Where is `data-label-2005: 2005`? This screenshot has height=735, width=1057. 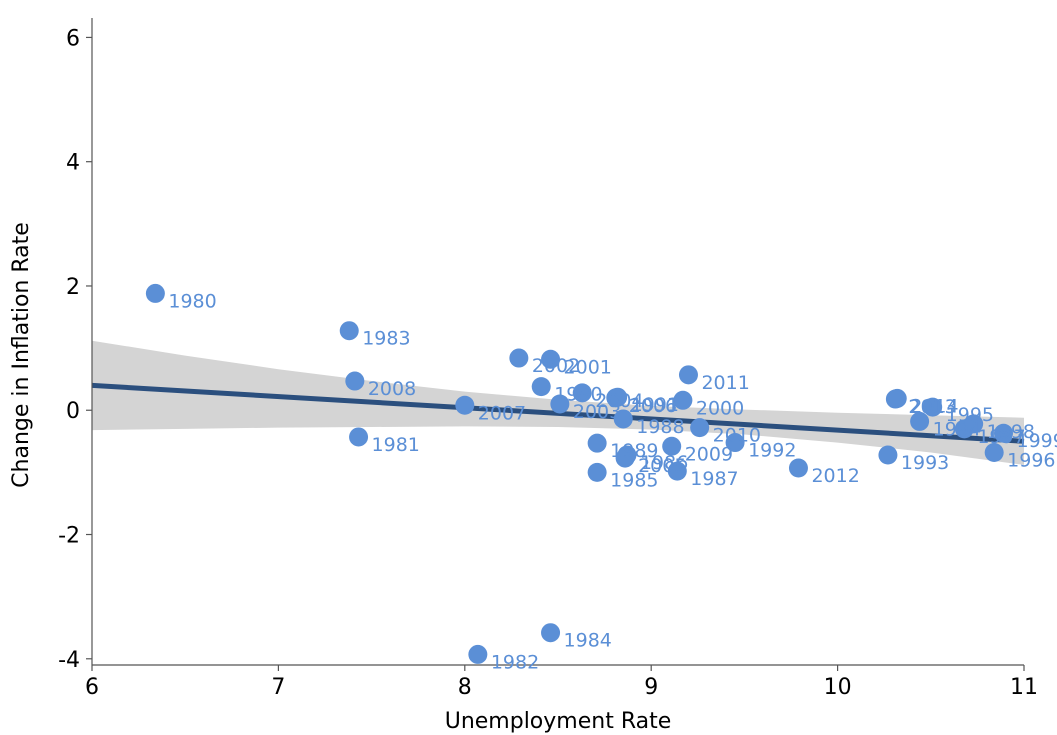
data-label-2005: 2005 is located at coordinates (662, 466).